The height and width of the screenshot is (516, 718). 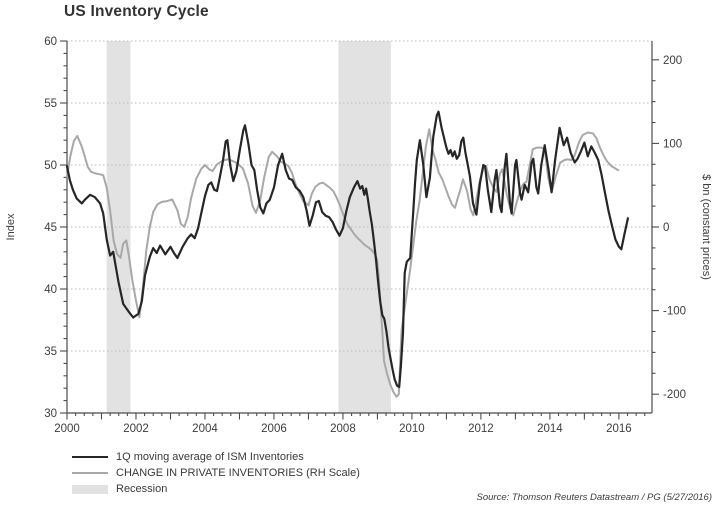 What do you see at coordinates (142, 489) in the screenshot?
I see `legend-label-recession: Recession` at bounding box center [142, 489].